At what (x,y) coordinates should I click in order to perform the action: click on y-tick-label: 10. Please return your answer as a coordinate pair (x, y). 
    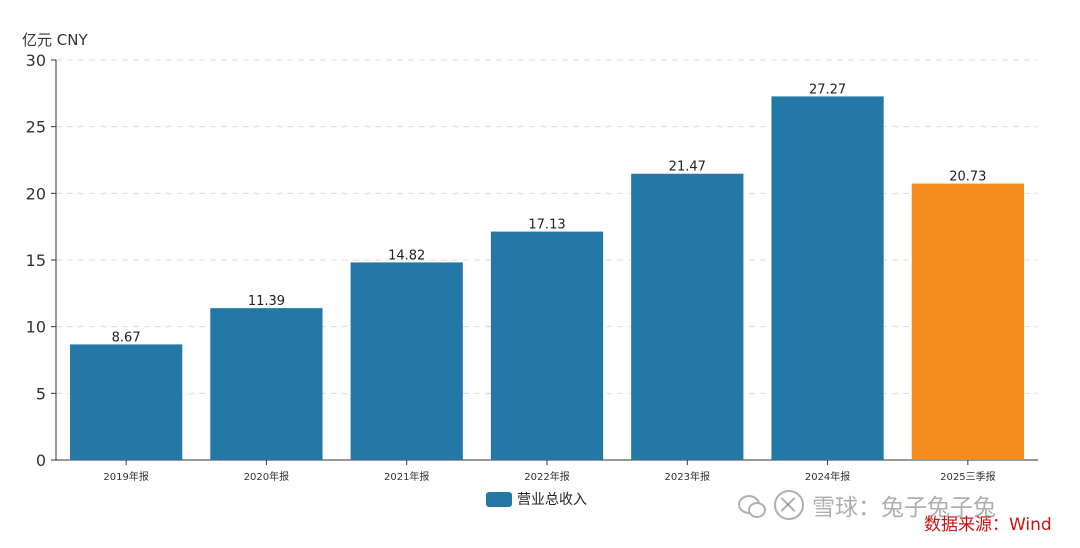
    Looking at the image, I should click on (36, 327).